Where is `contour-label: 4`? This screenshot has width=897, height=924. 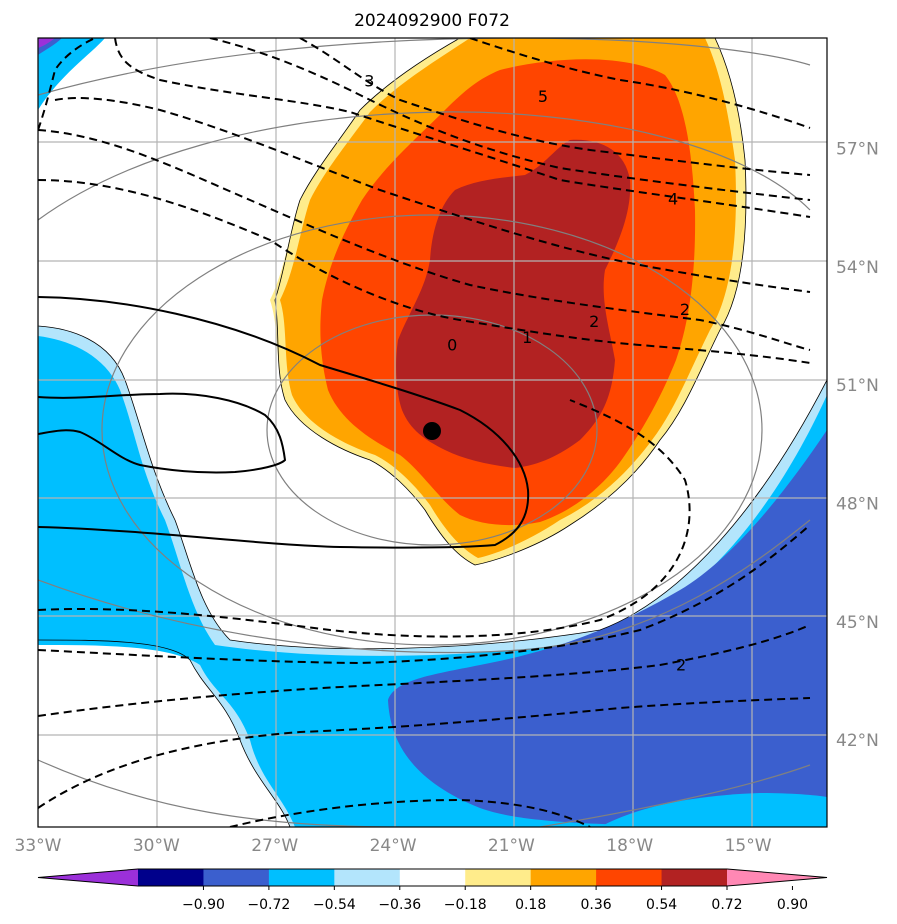 contour-label: 4 is located at coordinates (673, 199).